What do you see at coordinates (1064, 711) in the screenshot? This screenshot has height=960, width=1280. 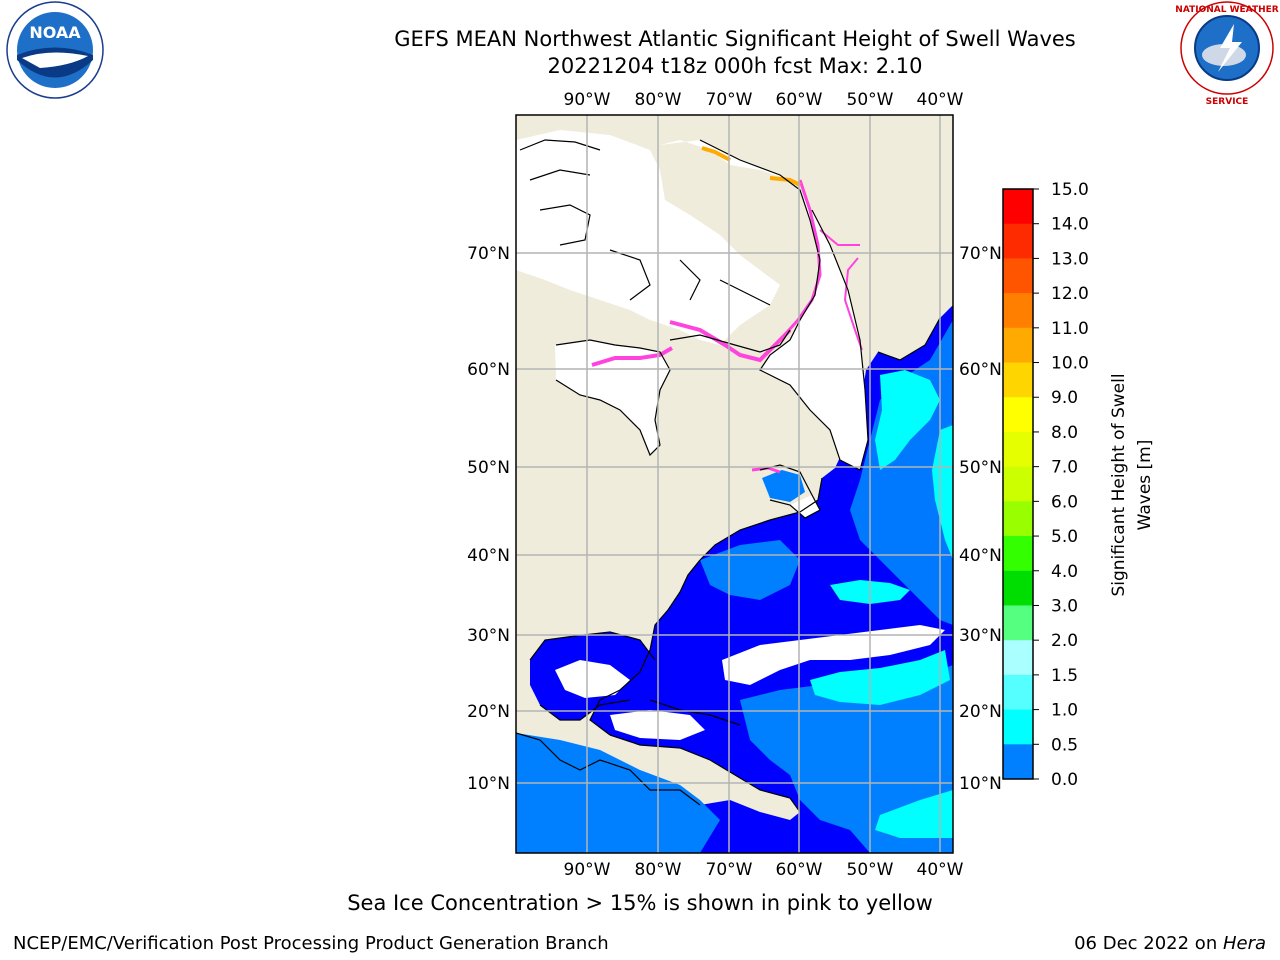 I see `colorbar-tick-label: 1.0` at bounding box center [1064, 711].